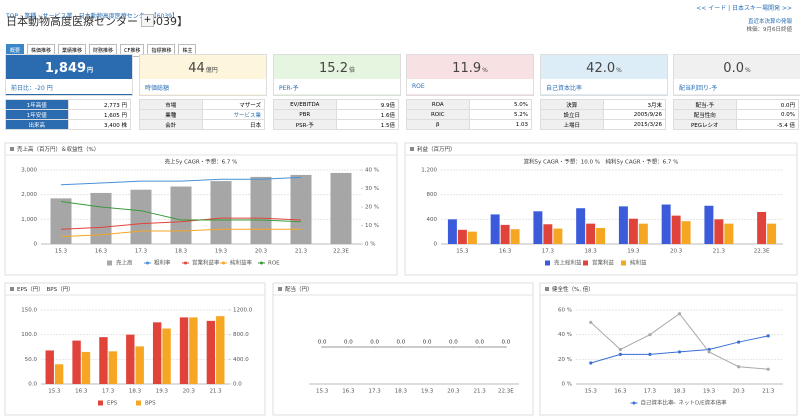 The height and width of the screenshot is (417, 800). Describe the element at coordinates (211, 70) in the screenshot. I see `kpi-unit: 億円` at that location.